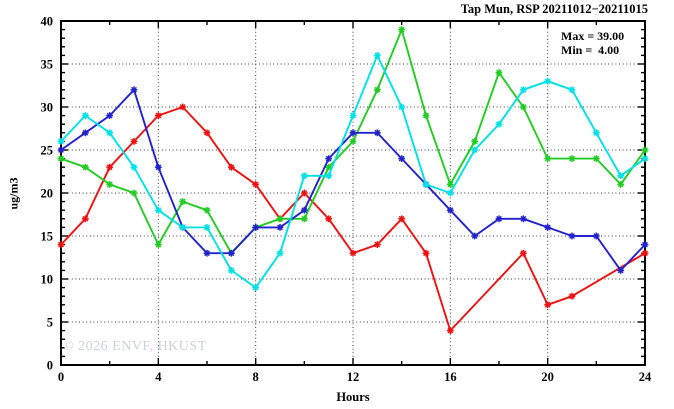  Describe the element at coordinates (593, 36) in the screenshot. I see `legend-max-value: Max = 39.00` at that location.